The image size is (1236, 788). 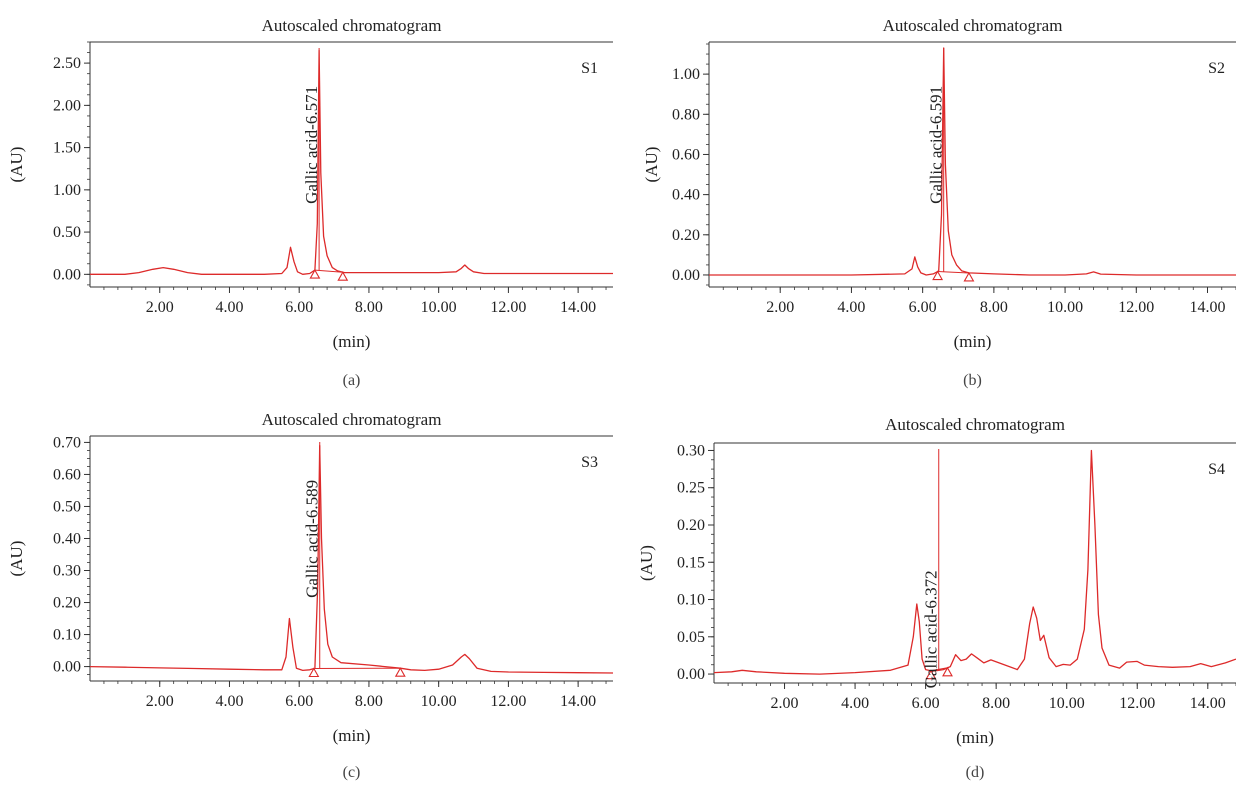 What do you see at coordinates (67, 148) in the screenshot?
I see `y-tick-label: 1.50` at bounding box center [67, 148].